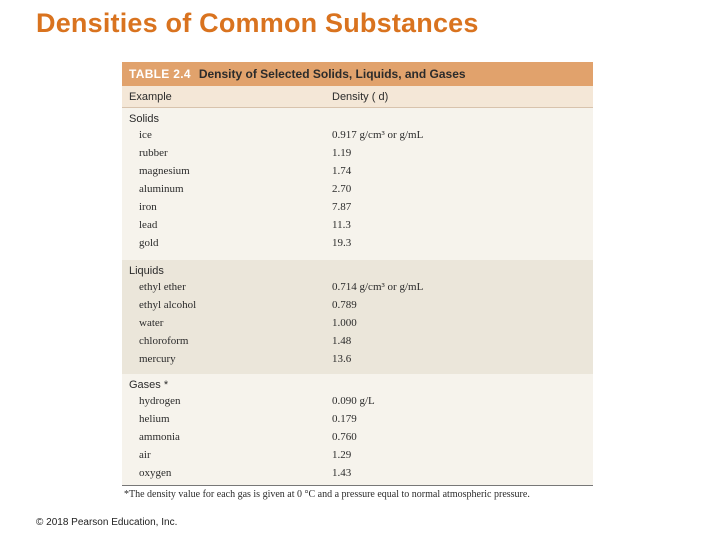 The height and width of the screenshot is (540, 720). Describe the element at coordinates (164, 171) in the screenshot. I see `substance-name: magnesium` at that location.